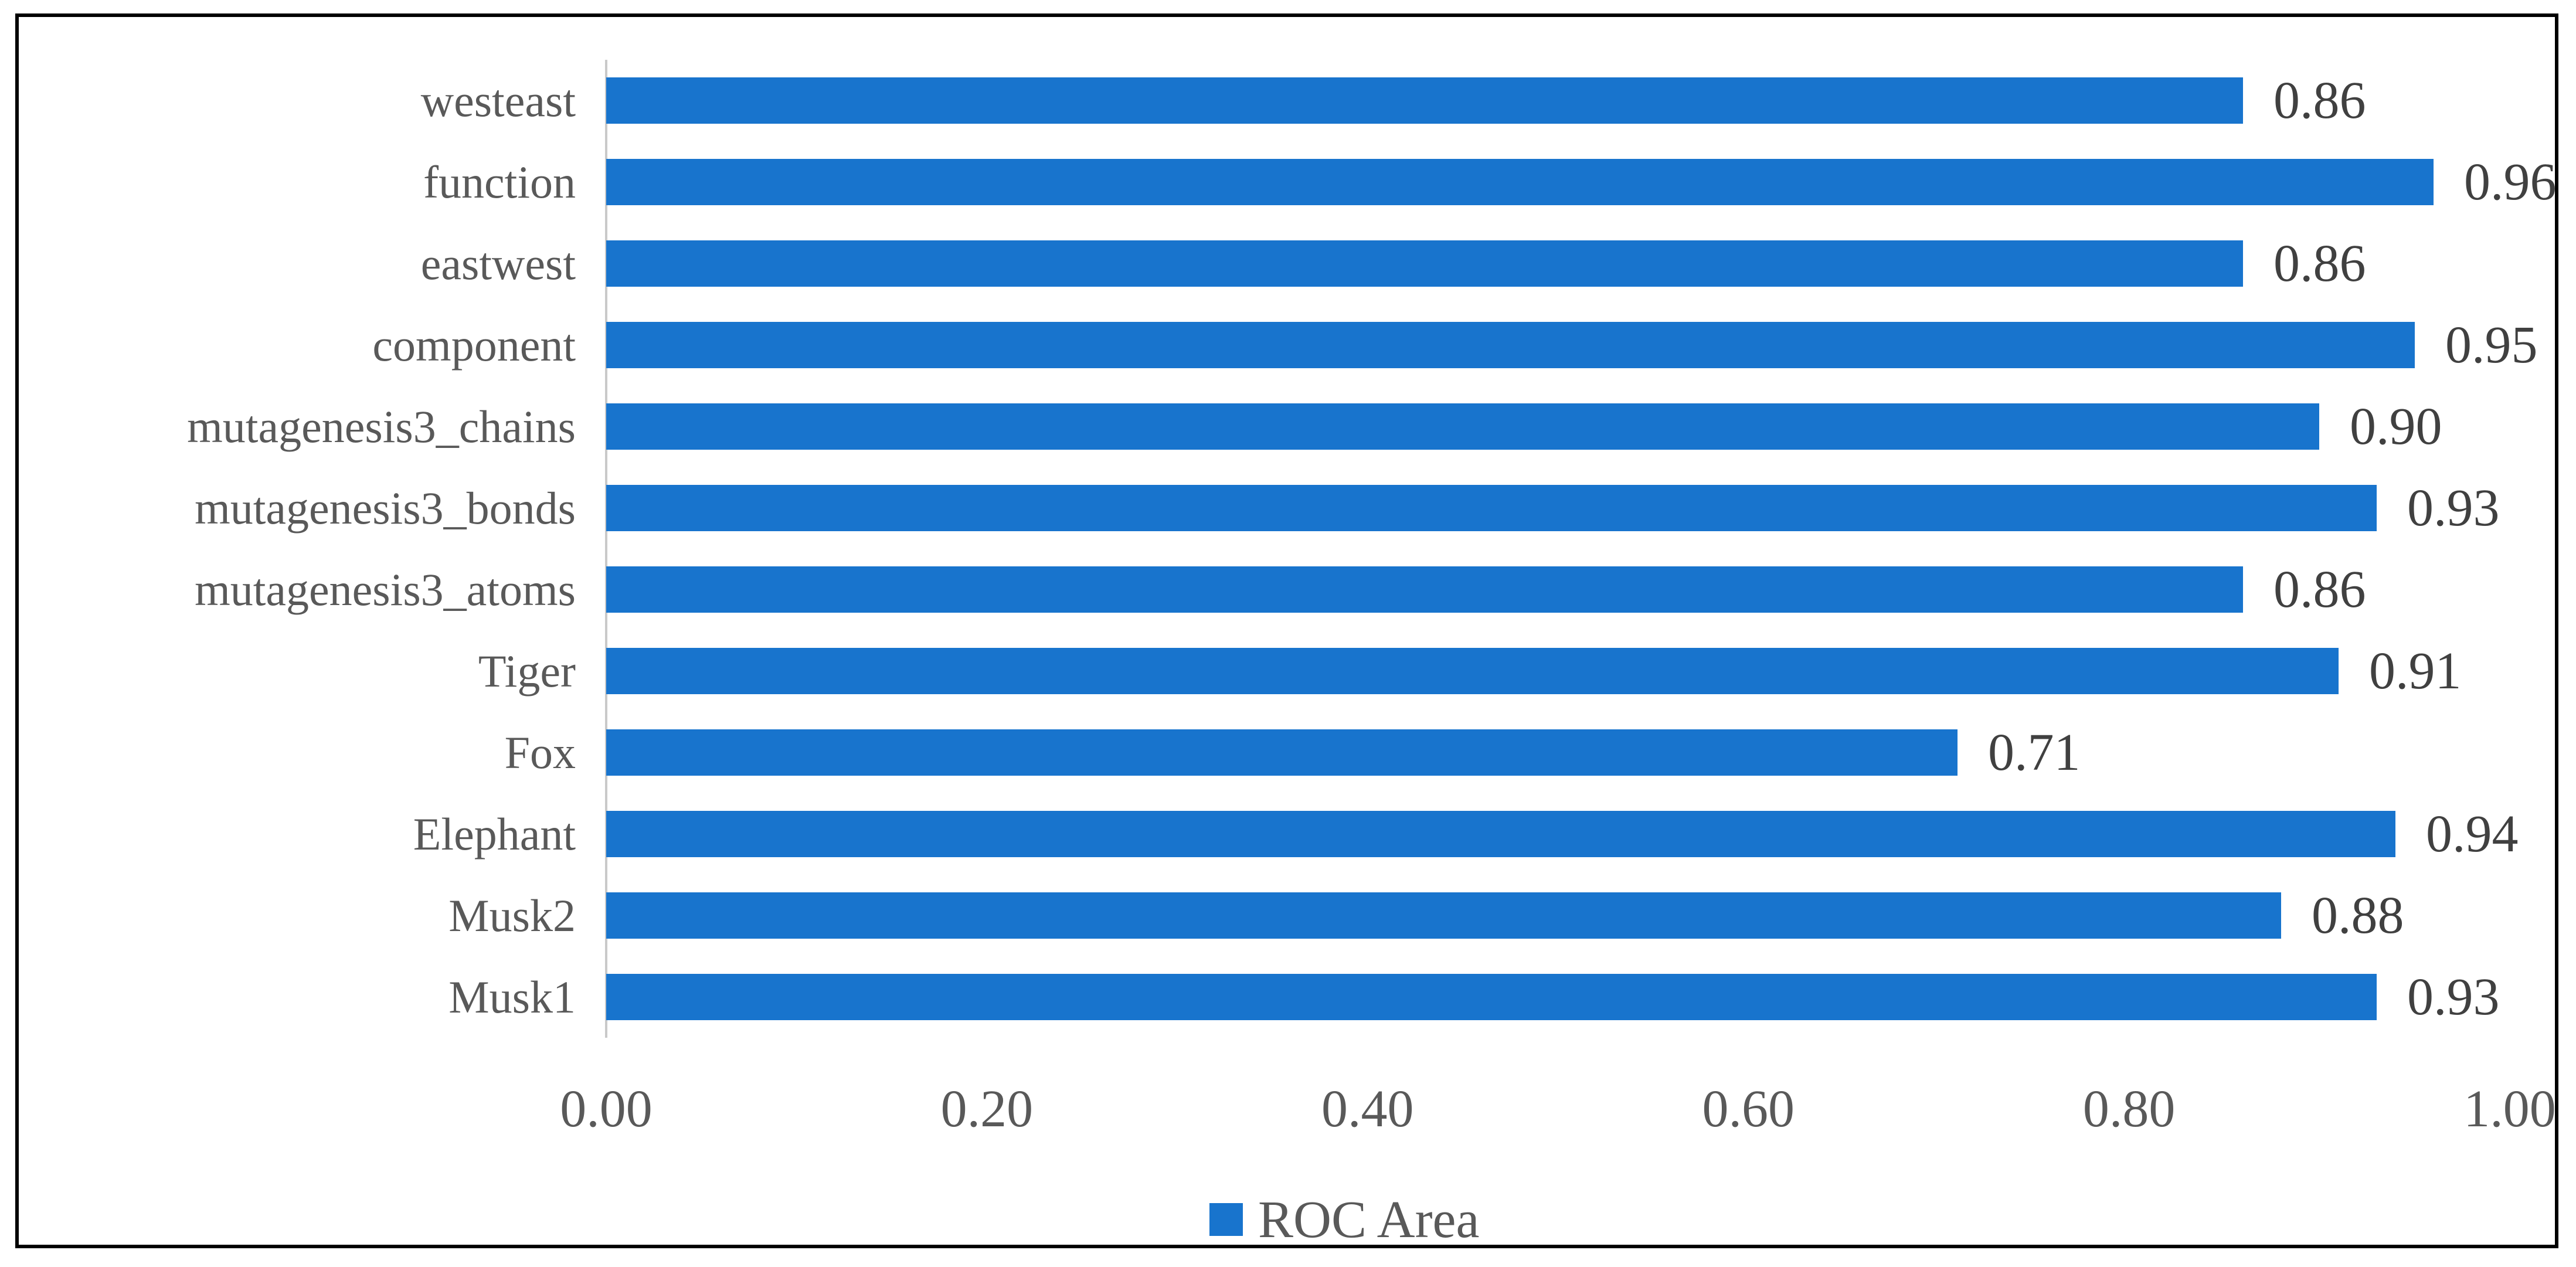 Image resolution: width=2576 pixels, height=1267 pixels. Describe the element at coordinates (2415, 671) in the screenshot. I see `value-label: 0.91` at that location.